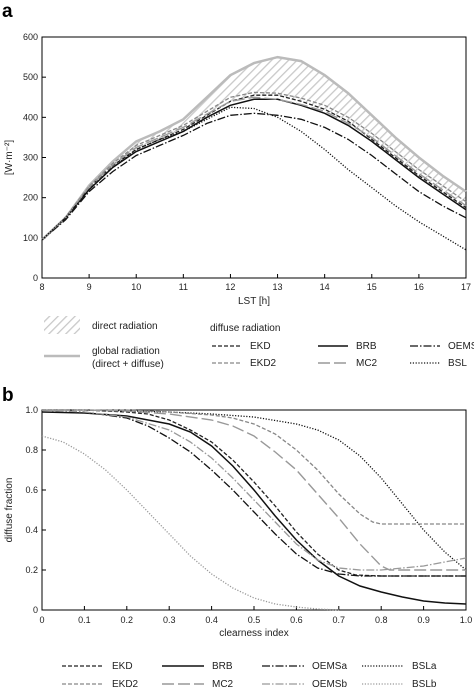 This screenshot has width=474, height=688. What do you see at coordinates (367, 363) in the screenshot?
I see `legend-a-label-mc2: MC2` at bounding box center [367, 363].